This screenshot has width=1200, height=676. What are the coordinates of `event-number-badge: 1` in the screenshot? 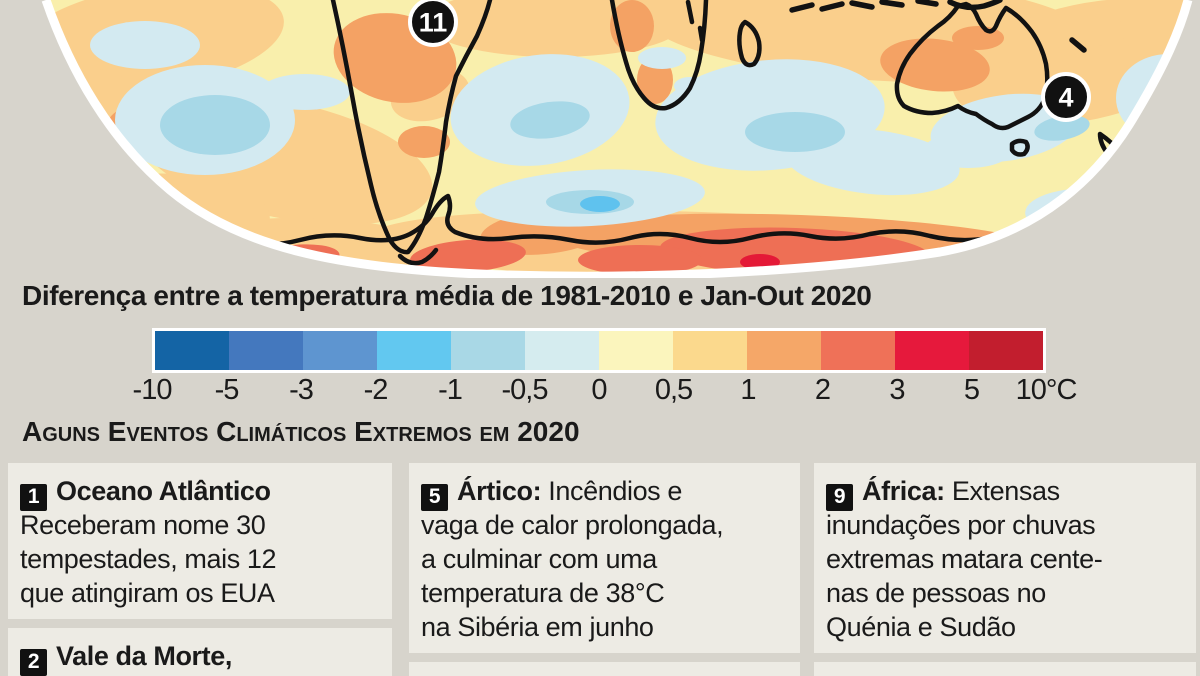 It's located at (33, 497).